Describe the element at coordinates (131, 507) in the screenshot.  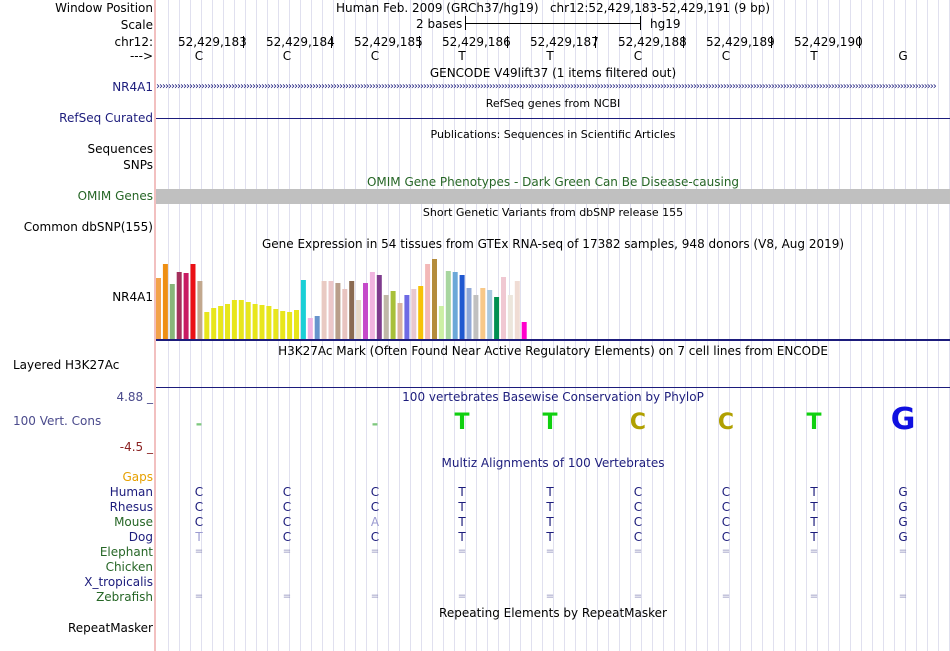
I see `species-label: Rhesus` at that location.